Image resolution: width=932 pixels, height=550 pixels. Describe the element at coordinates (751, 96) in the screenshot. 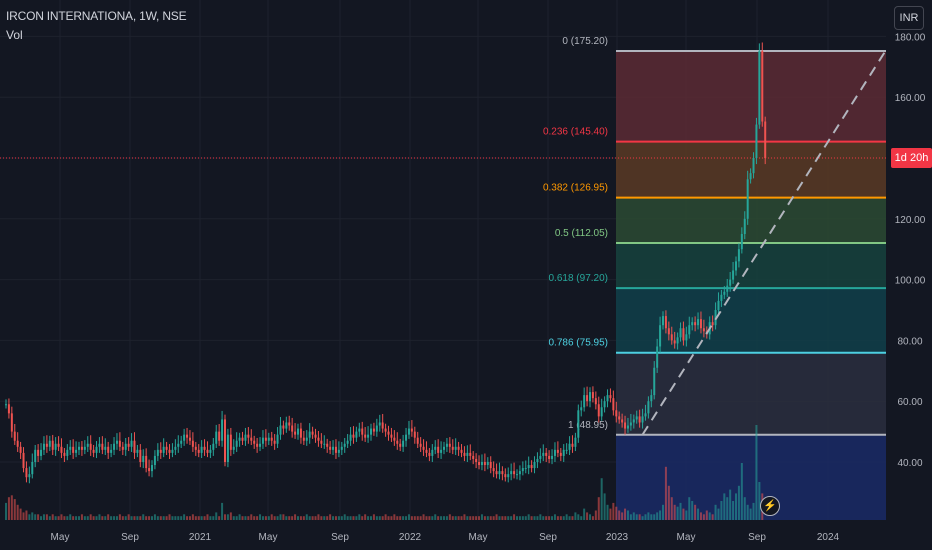

I see `fib-zone` at that location.